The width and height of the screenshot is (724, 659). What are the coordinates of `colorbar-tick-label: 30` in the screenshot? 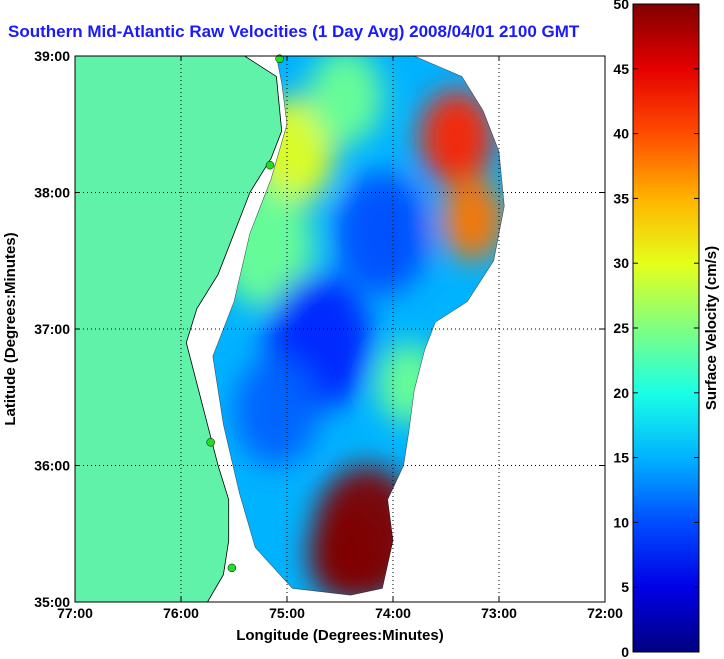 It's located at (621, 263).